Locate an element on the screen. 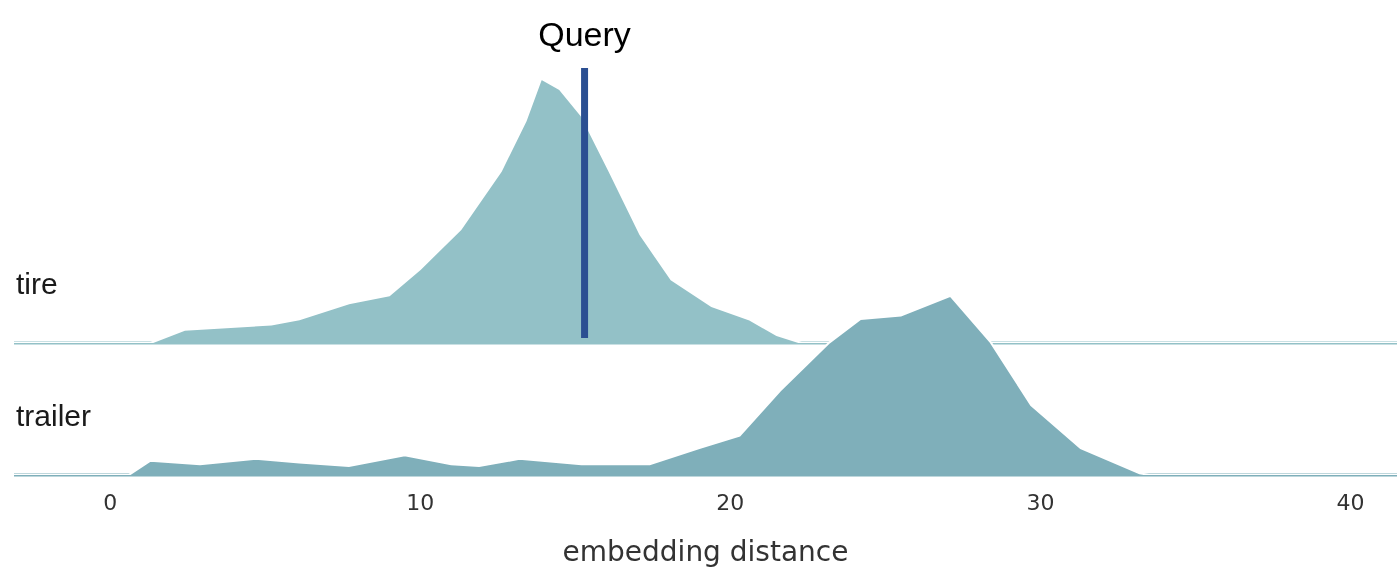 This screenshot has width=1397, height=573. x-tick-label: 10 is located at coordinates (420, 502).